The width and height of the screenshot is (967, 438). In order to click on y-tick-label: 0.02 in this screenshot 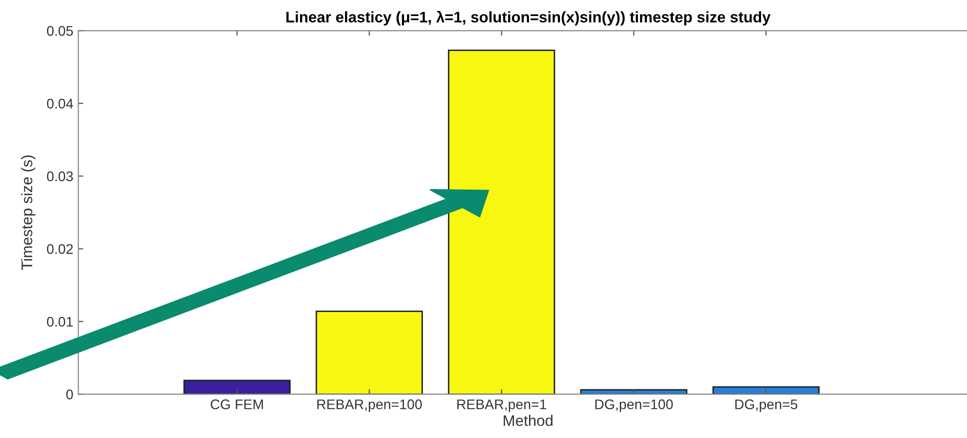, I will do `click(59, 249)`.